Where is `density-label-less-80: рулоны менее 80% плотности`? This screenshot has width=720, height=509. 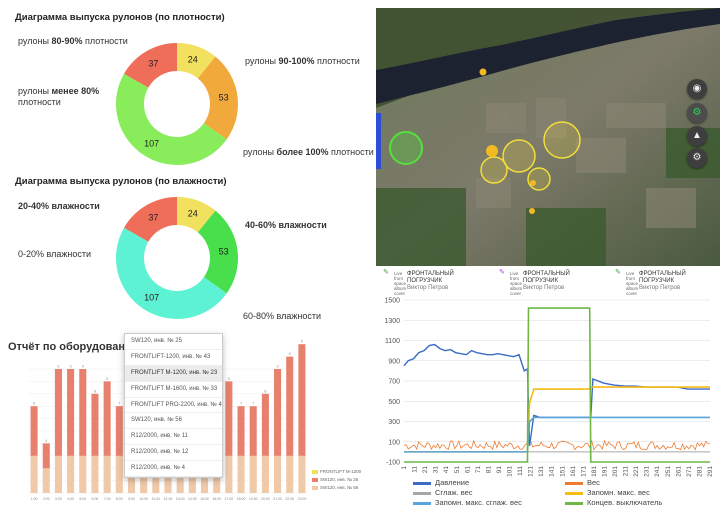 density-label-less-80: рулоны менее 80% плотности is located at coordinates (59, 96).